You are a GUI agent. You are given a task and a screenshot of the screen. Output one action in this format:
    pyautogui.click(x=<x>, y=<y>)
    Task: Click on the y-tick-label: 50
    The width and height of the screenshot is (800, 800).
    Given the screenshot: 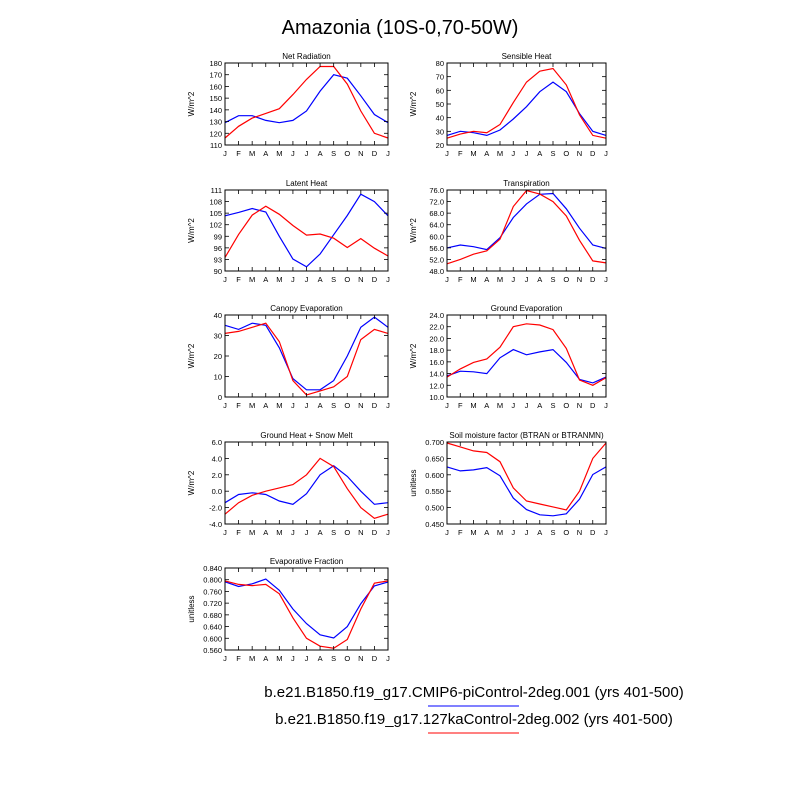 What is the action you would take?
    pyautogui.click(x=440, y=104)
    